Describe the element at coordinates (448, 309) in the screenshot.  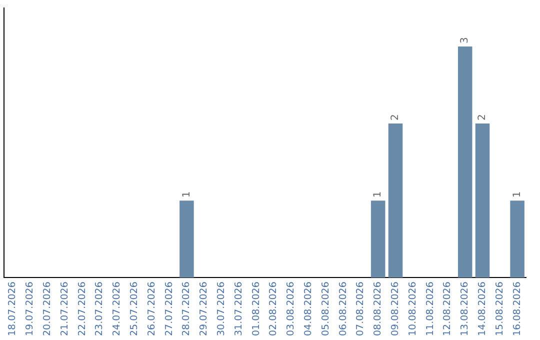
I see `x-tick-label: 12.08.2026` at that location.